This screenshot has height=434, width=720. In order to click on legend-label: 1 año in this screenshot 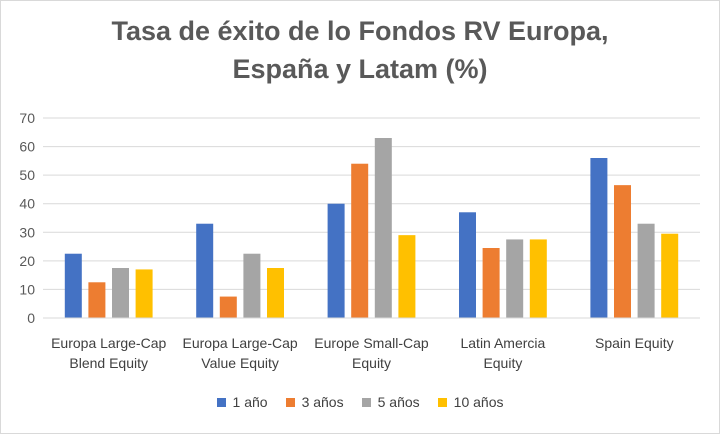, I will do `click(250, 402)`.